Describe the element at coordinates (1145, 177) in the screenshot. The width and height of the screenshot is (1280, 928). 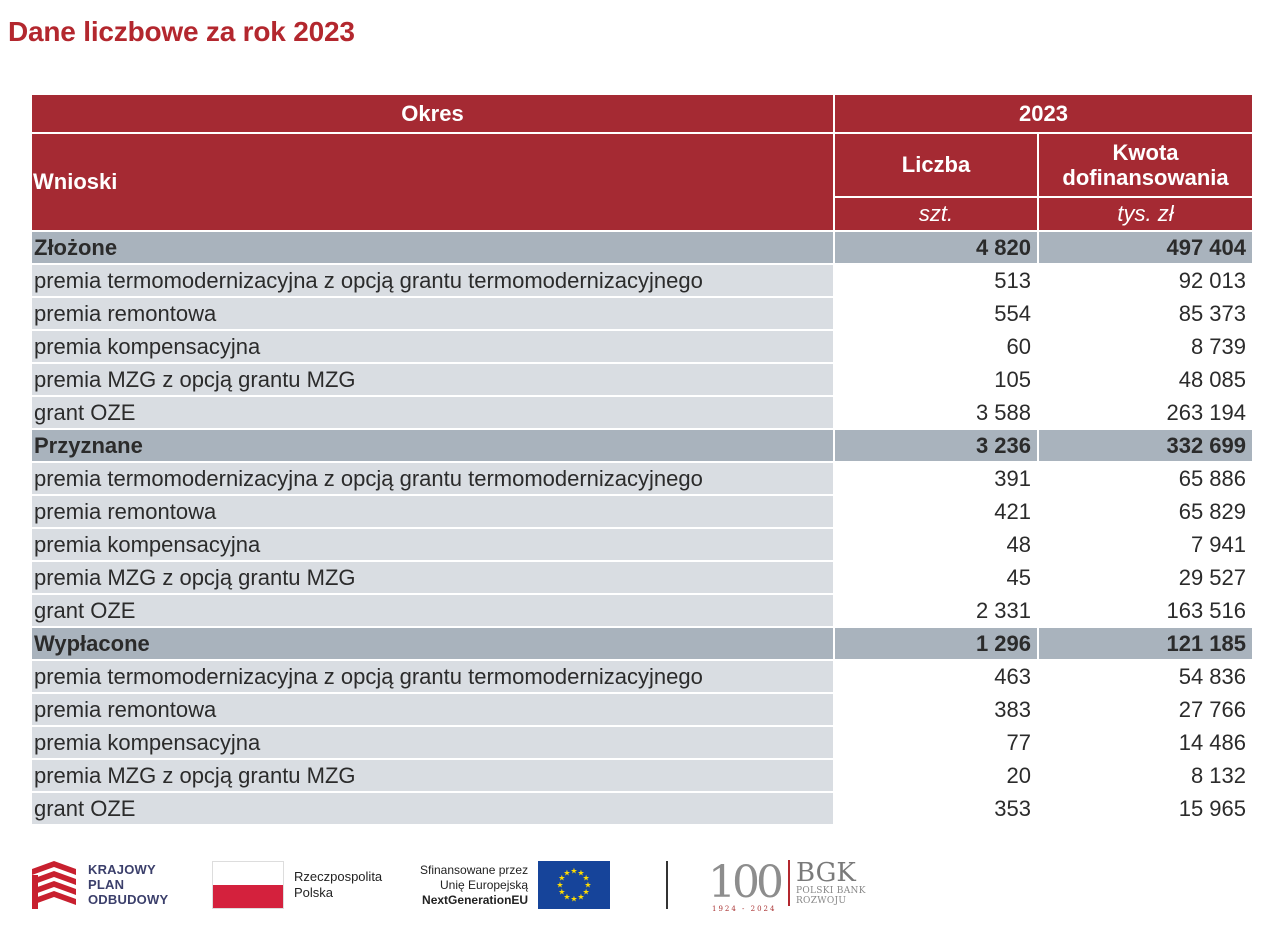
I see `header-amount-line2: dofinansowania` at that location.